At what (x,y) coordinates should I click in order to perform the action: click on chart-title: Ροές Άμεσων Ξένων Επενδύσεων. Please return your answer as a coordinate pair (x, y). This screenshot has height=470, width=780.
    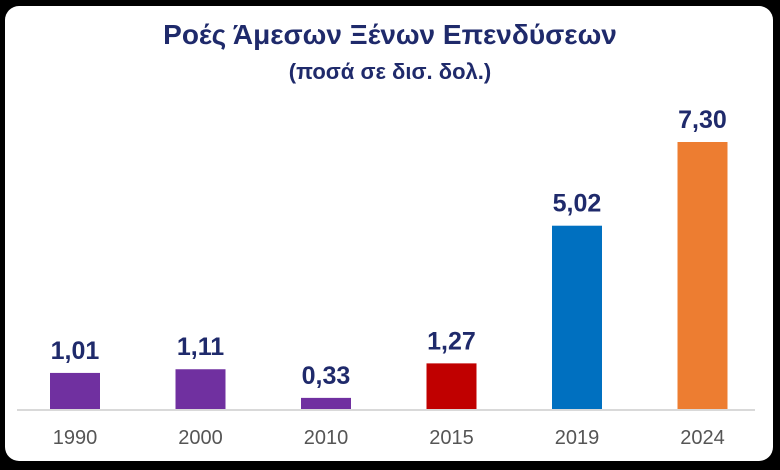
    Looking at the image, I should click on (390, 34).